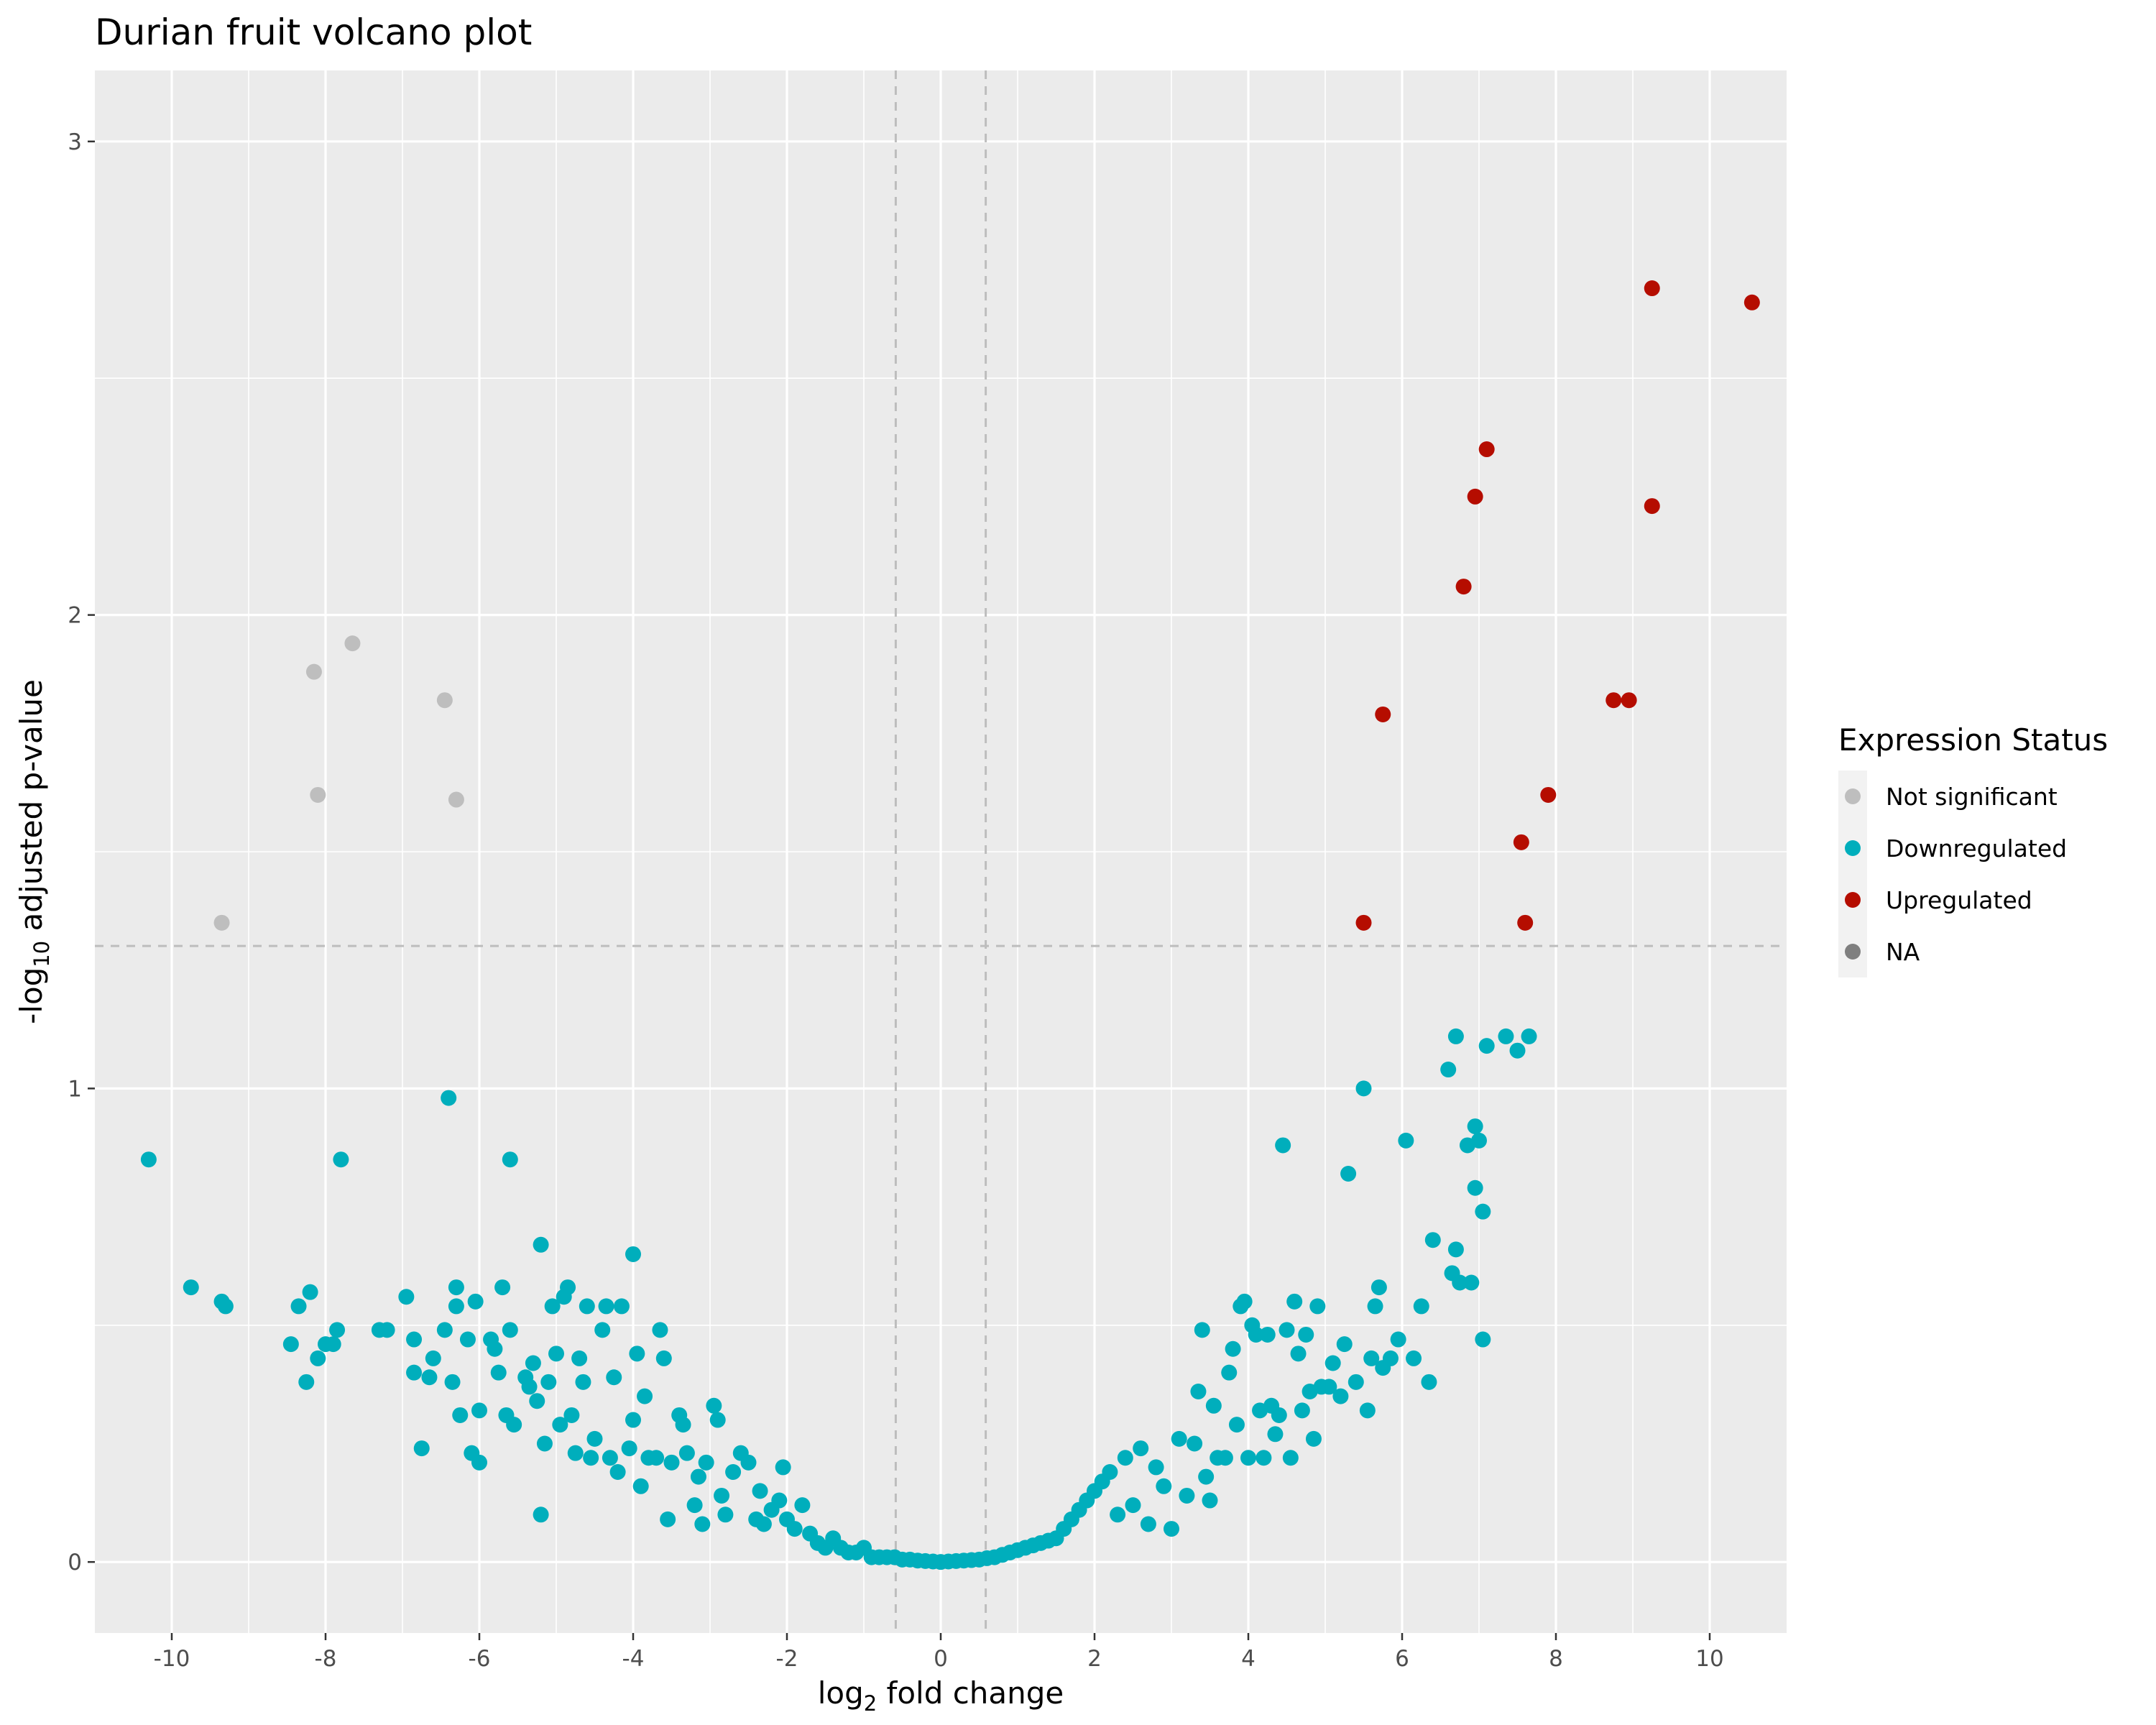  Describe the element at coordinates (1853, 796) in the screenshot. I see `legend-key-not-significant` at that location.